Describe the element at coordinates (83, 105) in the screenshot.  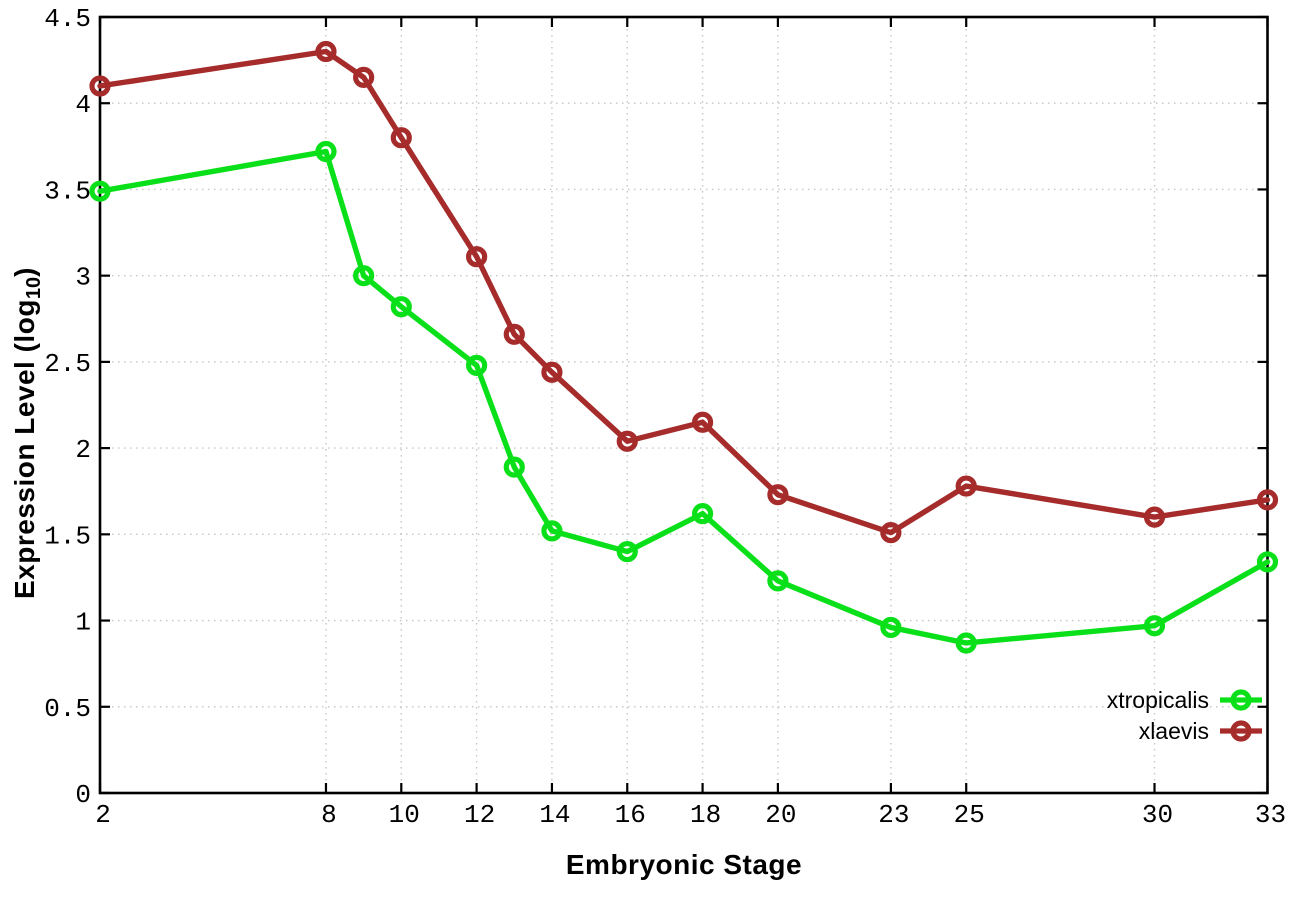
I see `y-tick-label: 4` at that location.